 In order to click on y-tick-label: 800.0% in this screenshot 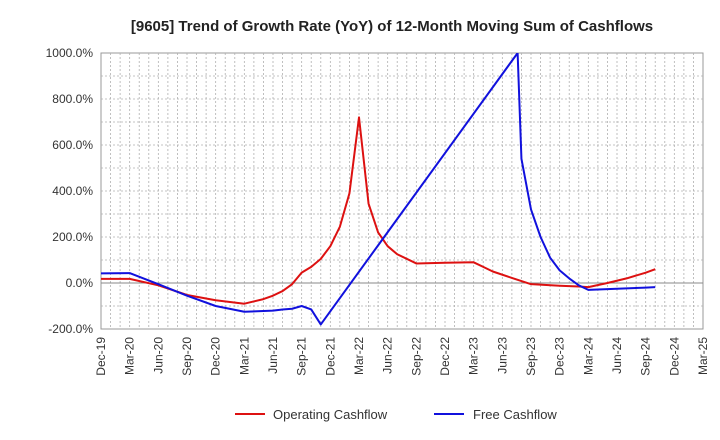, I will do `click(72, 99)`.